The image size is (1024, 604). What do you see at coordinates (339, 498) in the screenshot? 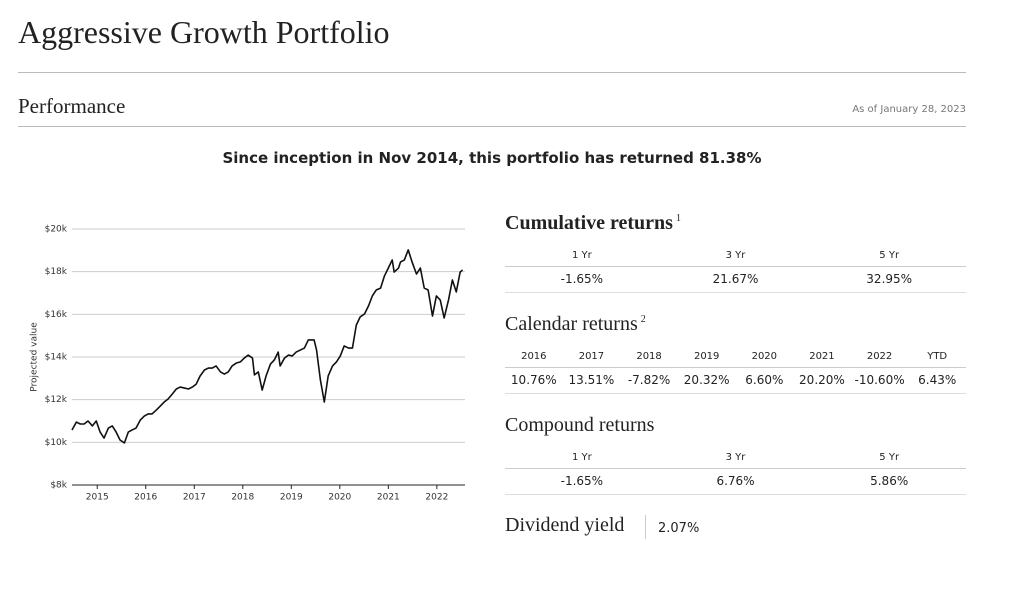
I see `x-tick-label: 2020` at bounding box center [339, 498].